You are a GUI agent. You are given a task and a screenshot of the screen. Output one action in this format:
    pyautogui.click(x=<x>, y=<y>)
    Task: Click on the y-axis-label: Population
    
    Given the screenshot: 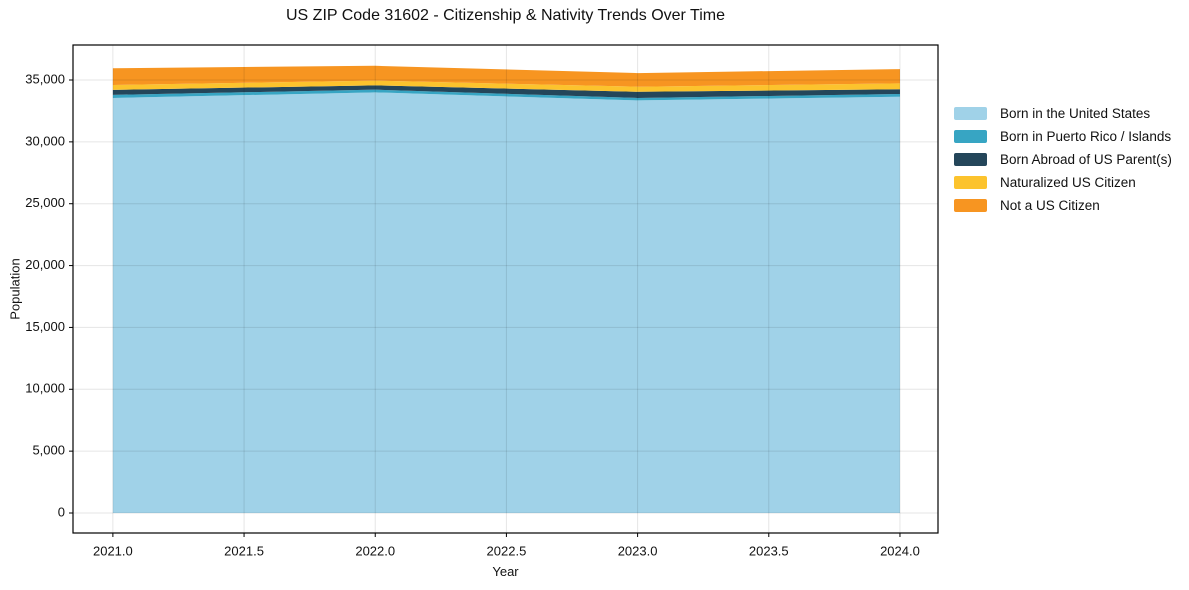 What is the action you would take?
    pyautogui.click(x=15, y=289)
    